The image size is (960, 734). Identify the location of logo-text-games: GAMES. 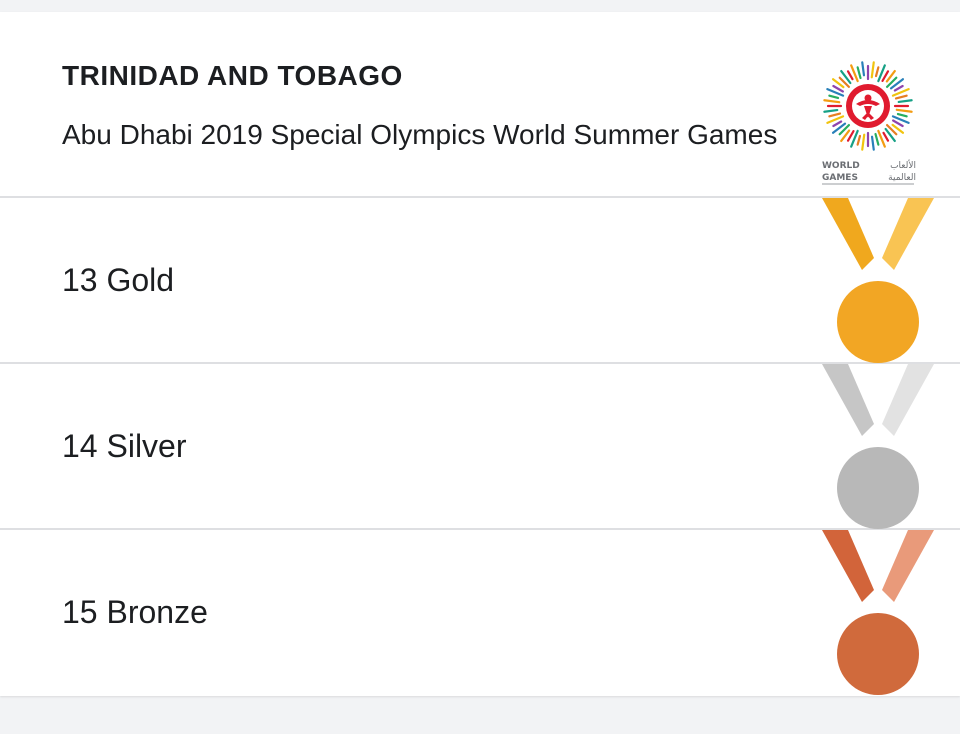
(840, 178).